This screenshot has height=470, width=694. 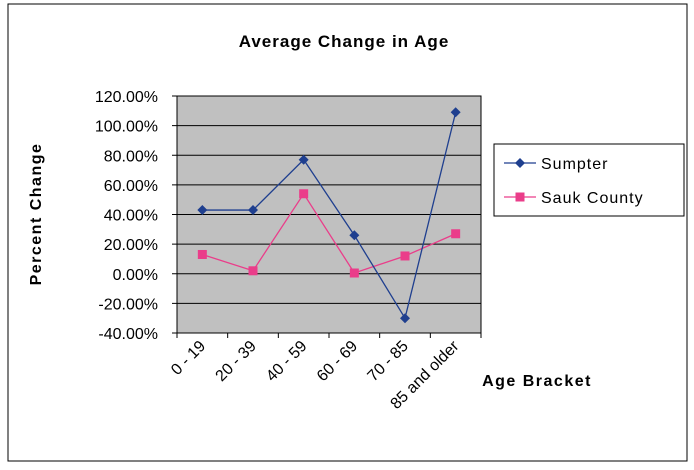 I want to click on legend: Sumpter Sauk County, so click(x=589, y=180).